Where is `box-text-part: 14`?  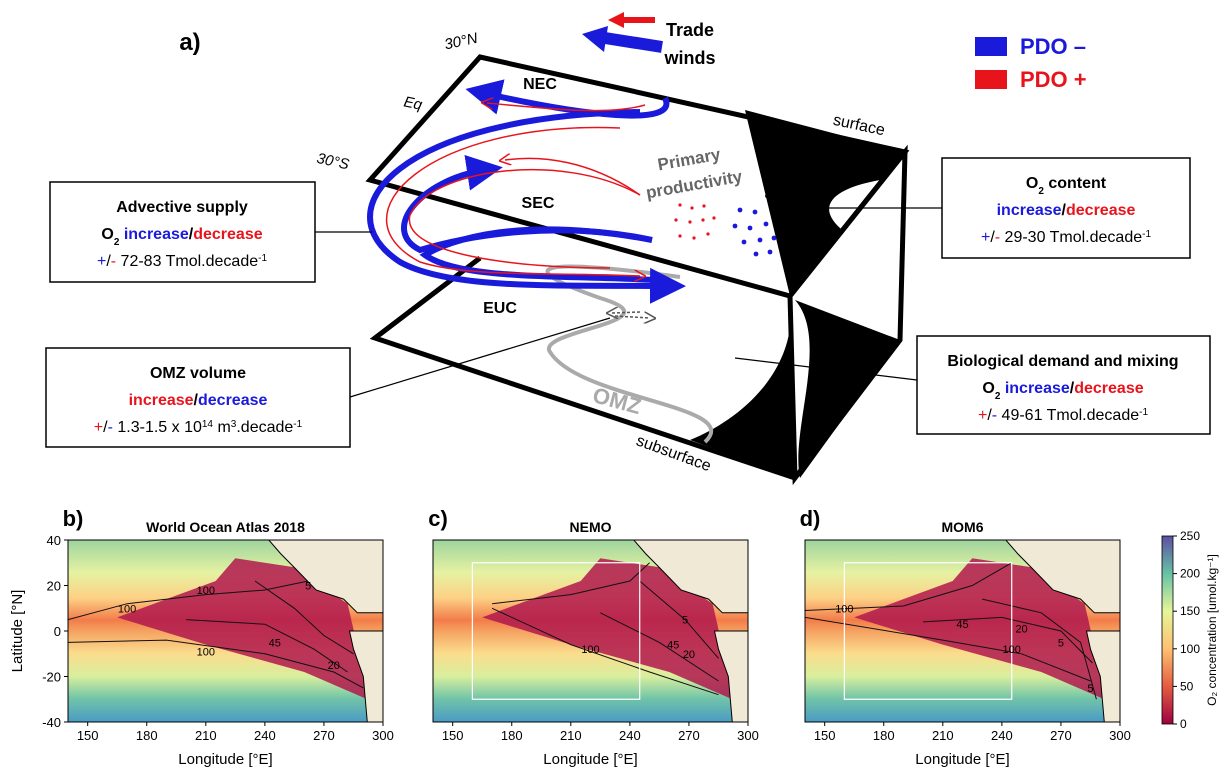
box-text-part: 14 is located at coordinates (208, 424).